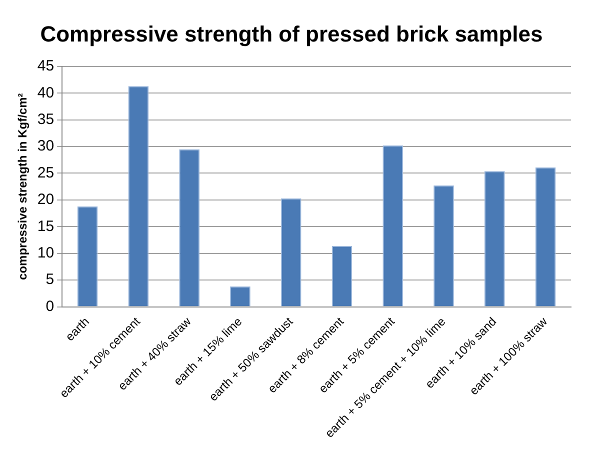 Image resolution: width=593 pixels, height=452 pixels. I want to click on y-tick-label: 25, so click(45, 173).